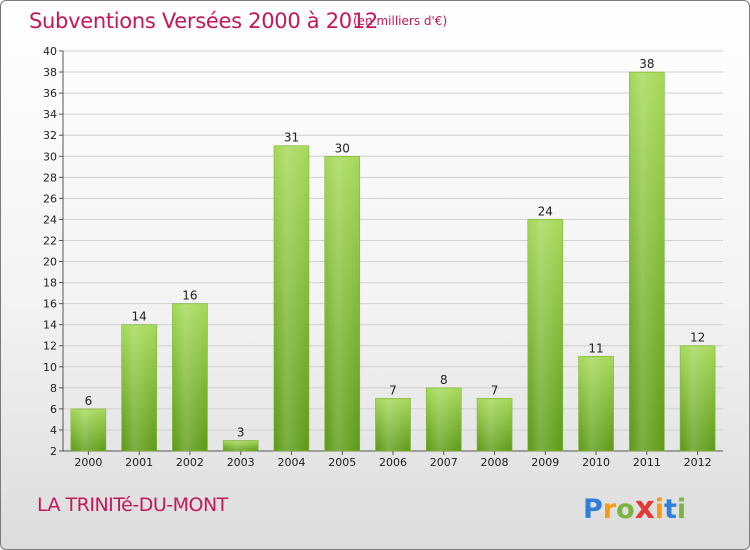 The width and height of the screenshot is (750, 550). Describe the element at coordinates (189, 296) in the screenshot. I see `value-label-2002: 16` at that location.